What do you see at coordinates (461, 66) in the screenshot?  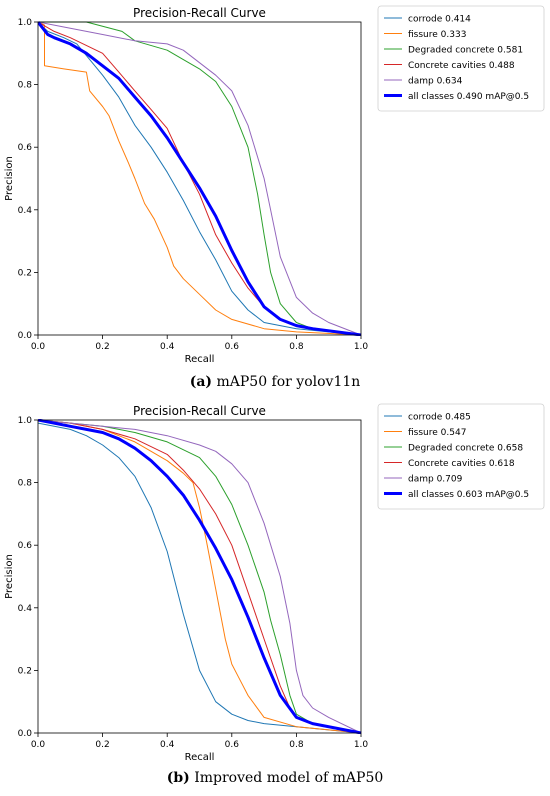 I see `legend-label: Concrete cavities 0.488` at bounding box center [461, 66].